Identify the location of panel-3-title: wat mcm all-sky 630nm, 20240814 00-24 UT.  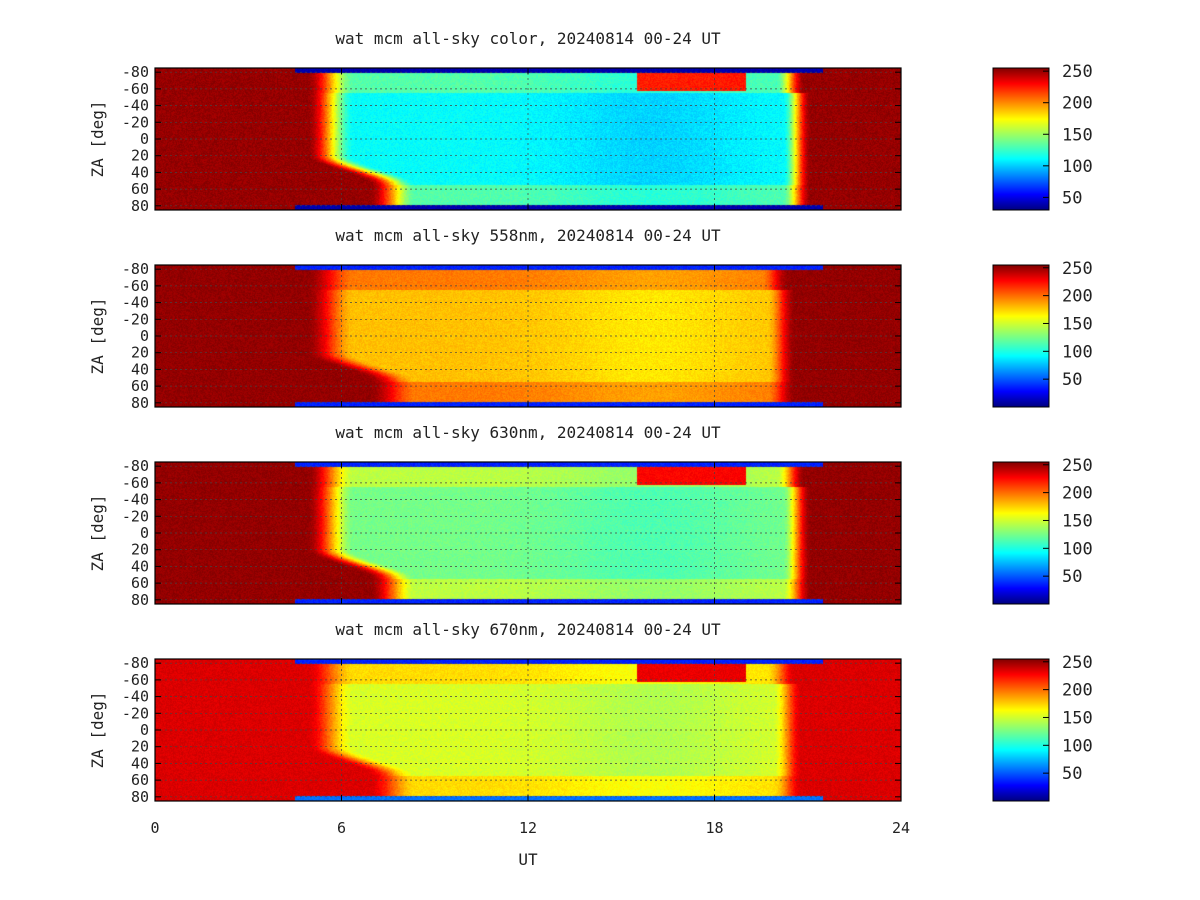
(528, 432).